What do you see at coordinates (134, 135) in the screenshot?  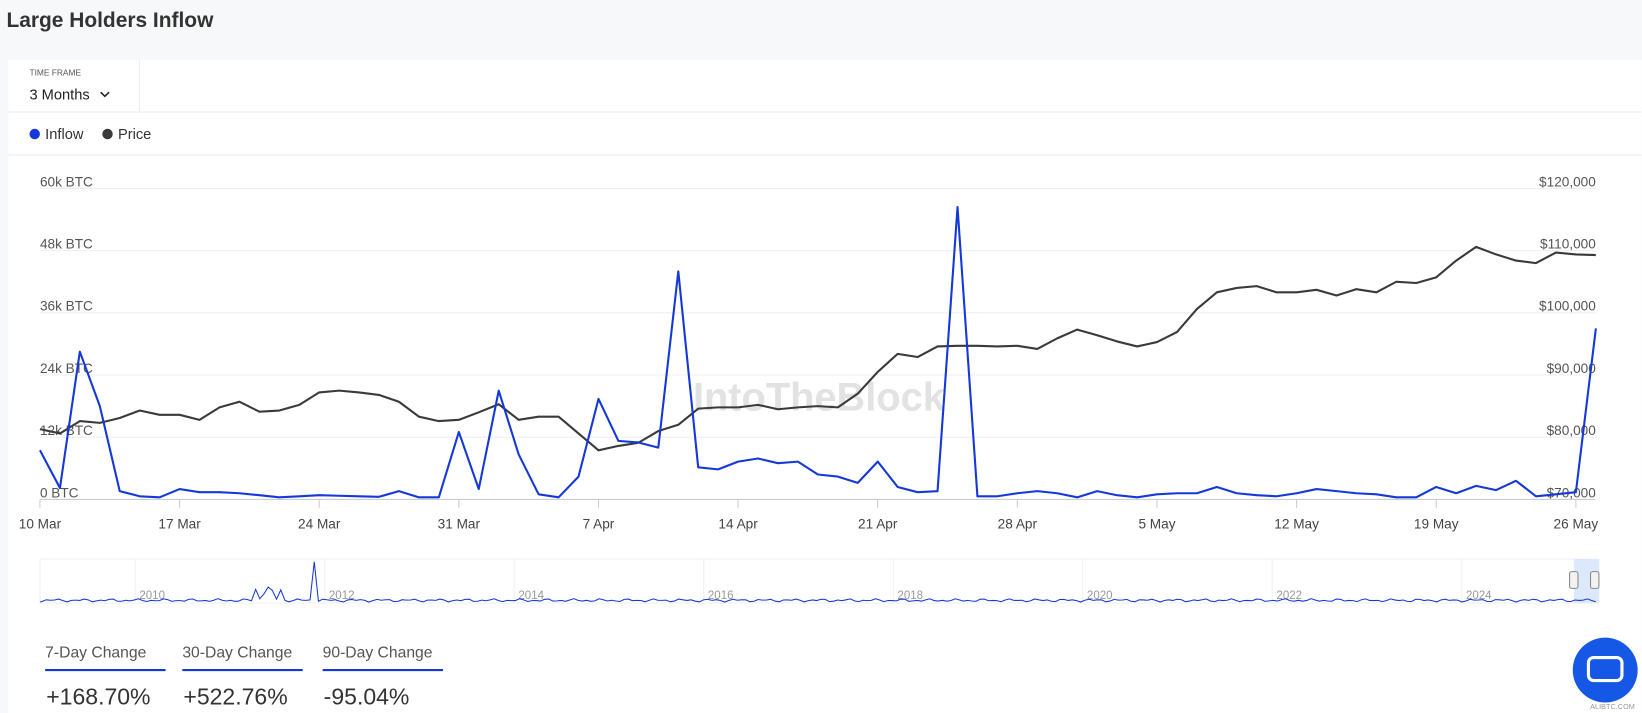 I see `legend-label: Price` at bounding box center [134, 135].